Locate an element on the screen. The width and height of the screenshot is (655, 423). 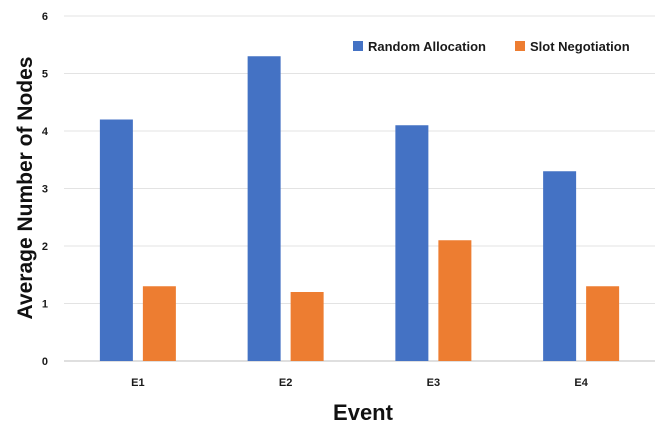
y-tick-labels: 0 1 2 3 4 5 6 is located at coordinates (45, 189).